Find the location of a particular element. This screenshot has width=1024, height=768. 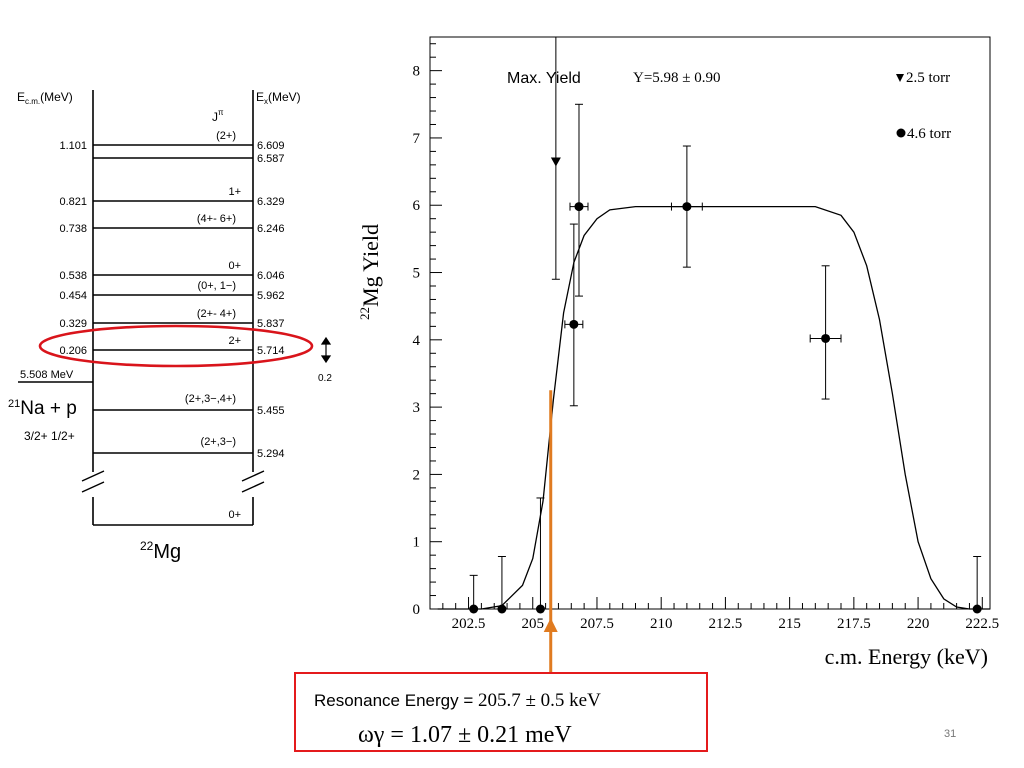

ex-label: 5.294 is located at coordinates (271, 454).